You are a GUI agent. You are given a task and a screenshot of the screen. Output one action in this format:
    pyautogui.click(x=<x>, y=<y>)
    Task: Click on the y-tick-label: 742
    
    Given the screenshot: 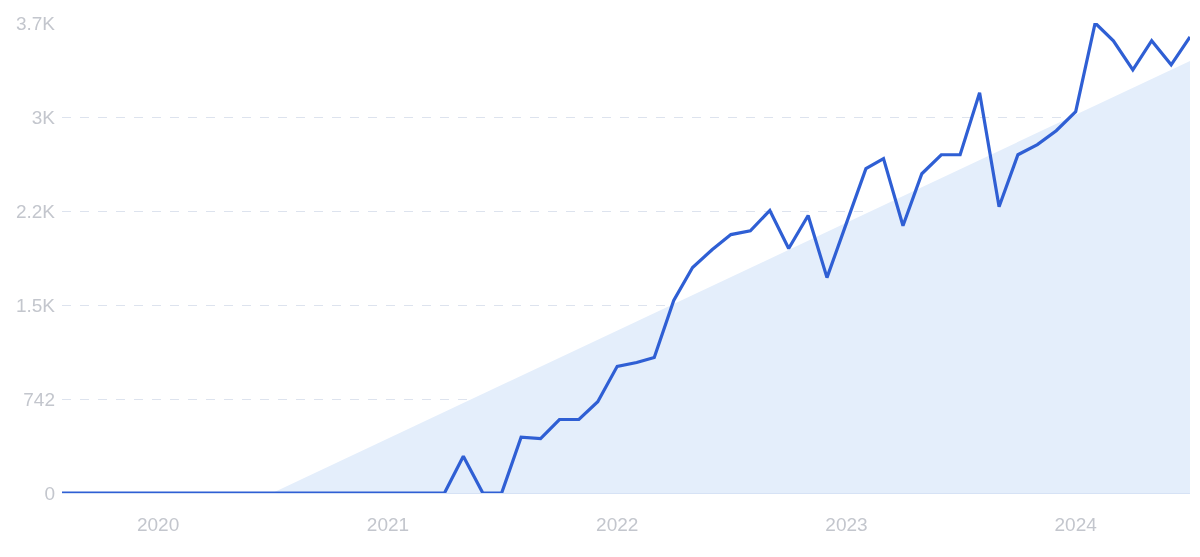 What is the action you would take?
    pyautogui.click(x=39, y=399)
    